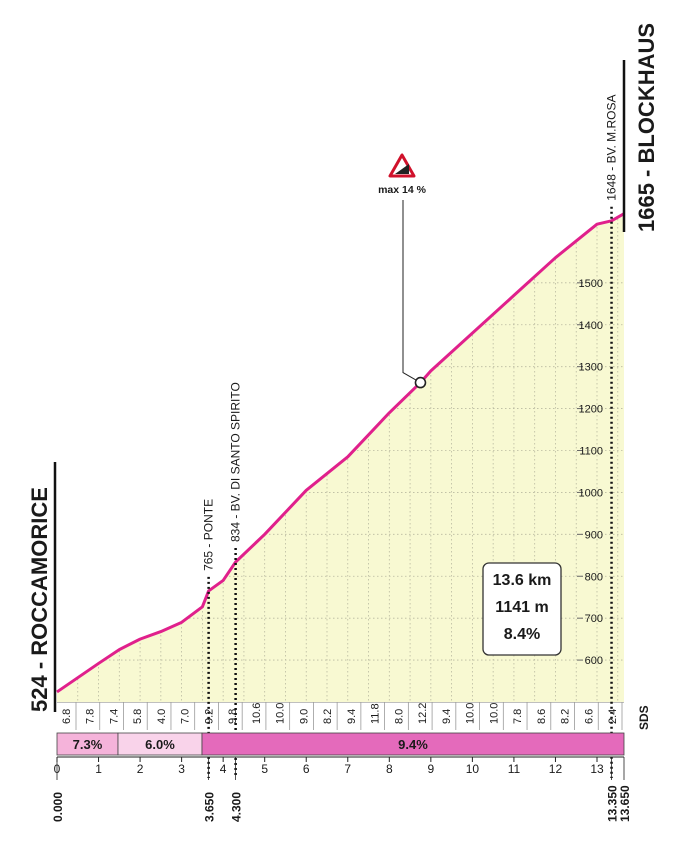 The width and height of the screenshot is (694, 852). I want to click on segment-gradient: 5.8, so click(138, 716).